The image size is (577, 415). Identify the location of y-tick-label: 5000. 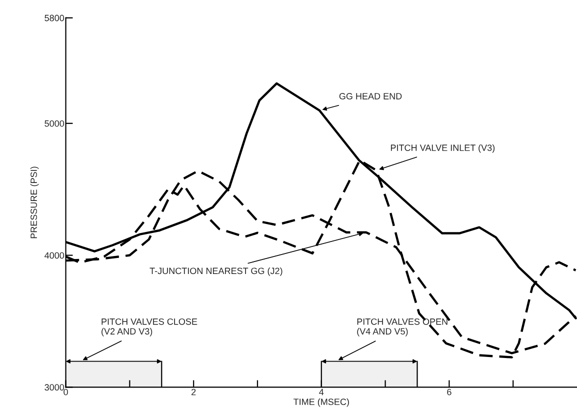
(54, 123).